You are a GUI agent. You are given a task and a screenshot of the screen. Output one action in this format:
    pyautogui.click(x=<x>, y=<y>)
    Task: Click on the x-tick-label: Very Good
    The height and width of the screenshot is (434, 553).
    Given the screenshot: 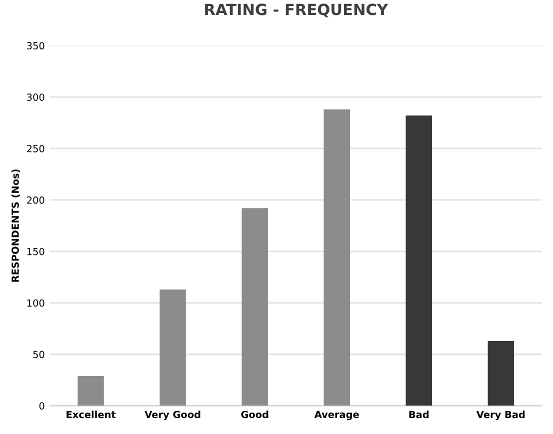 What is the action you would take?
    pyautogui.click(x=172, y=415)
    